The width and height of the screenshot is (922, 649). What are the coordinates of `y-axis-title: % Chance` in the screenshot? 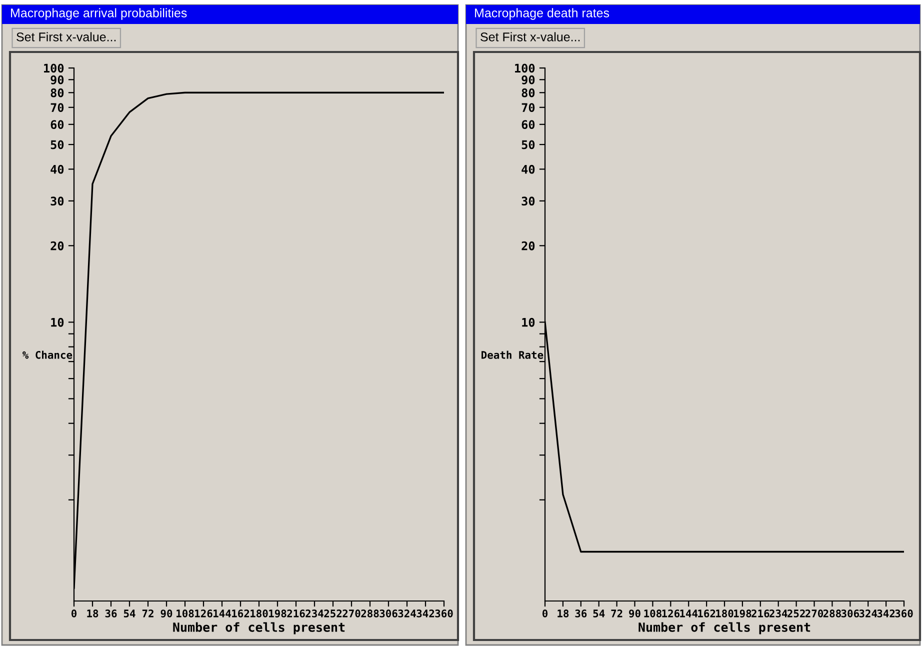 It's located at (47, 354).